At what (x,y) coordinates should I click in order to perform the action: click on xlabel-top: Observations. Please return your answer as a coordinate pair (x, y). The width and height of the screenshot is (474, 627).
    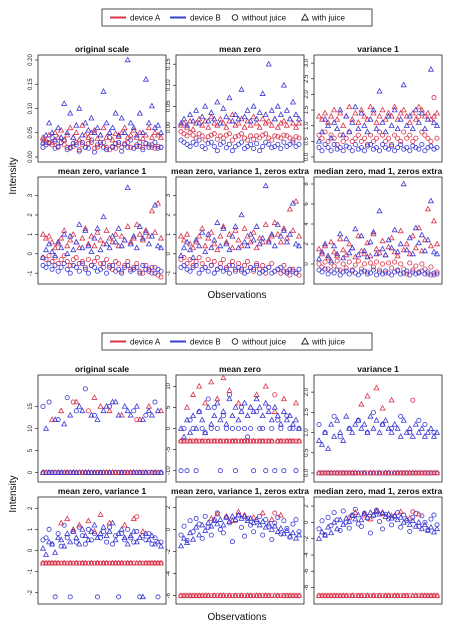
    Looking at the image, I should click on (237, 295).